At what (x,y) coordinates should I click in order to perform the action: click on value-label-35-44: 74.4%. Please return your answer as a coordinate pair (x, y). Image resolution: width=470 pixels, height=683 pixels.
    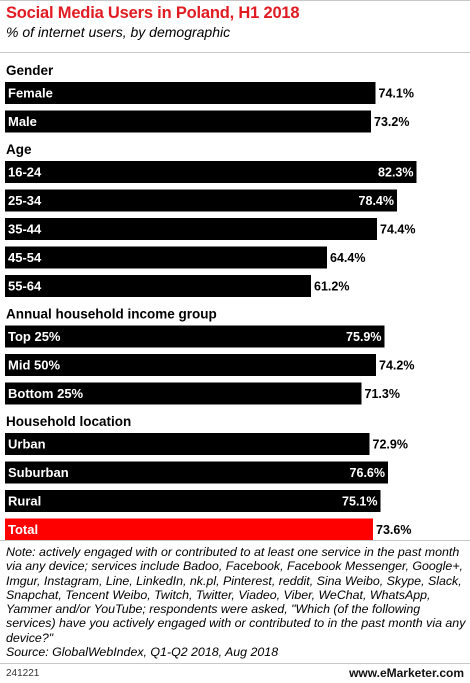
    Looking at the image, I should click on (397, 230).